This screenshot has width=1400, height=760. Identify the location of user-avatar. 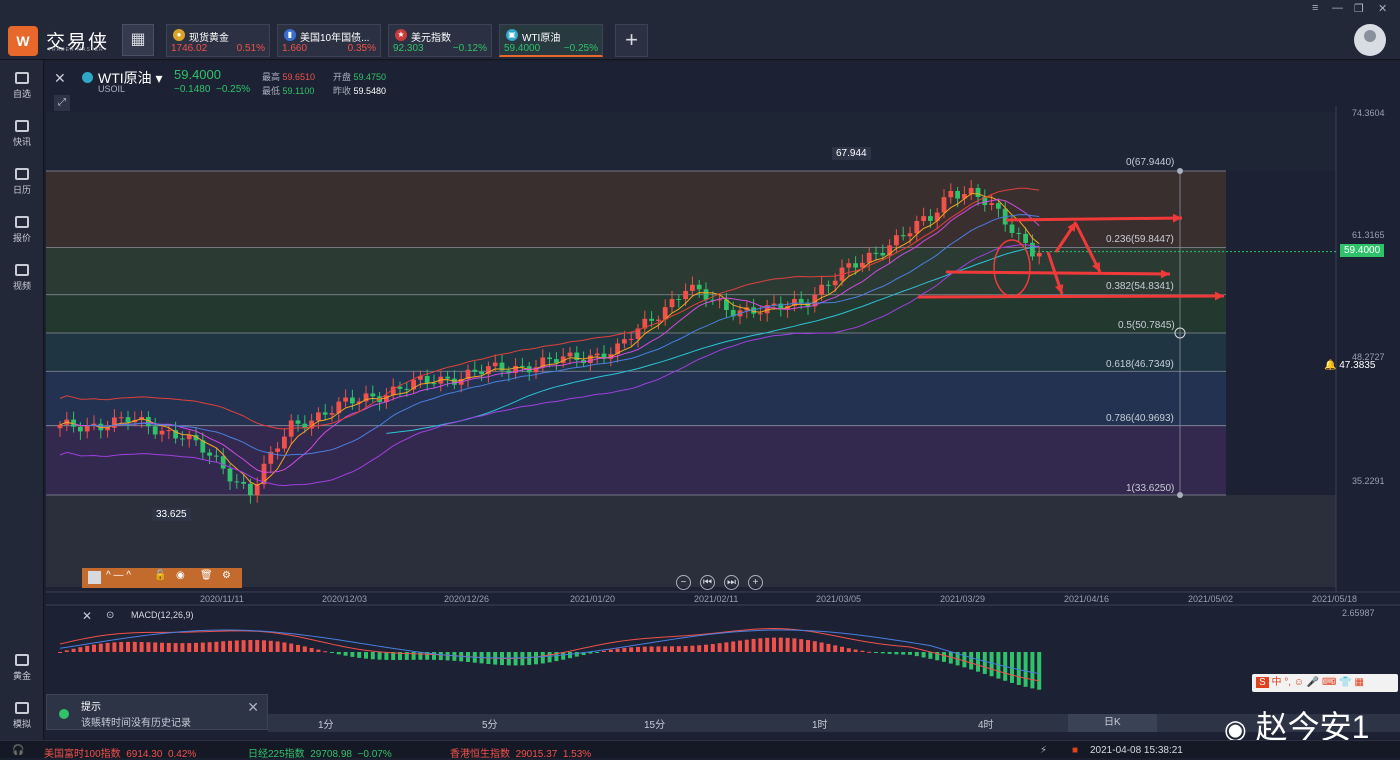
(1370, 40).